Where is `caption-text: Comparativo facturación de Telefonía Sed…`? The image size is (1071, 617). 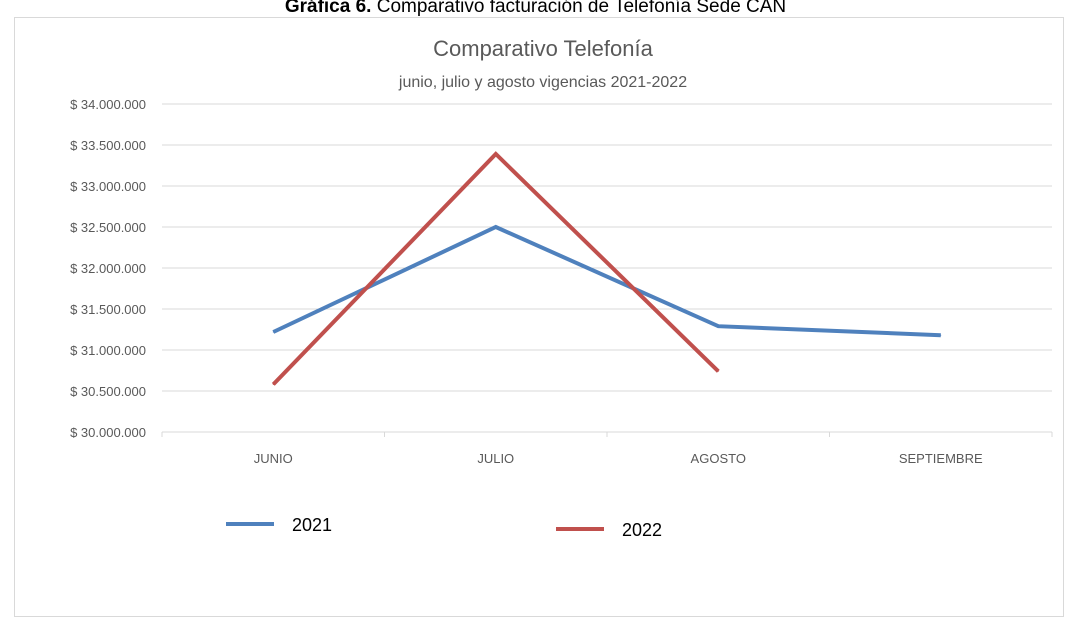
caption-text: Comparativo facturación de Telefonía Sed… is located at coordinates (579, 8).